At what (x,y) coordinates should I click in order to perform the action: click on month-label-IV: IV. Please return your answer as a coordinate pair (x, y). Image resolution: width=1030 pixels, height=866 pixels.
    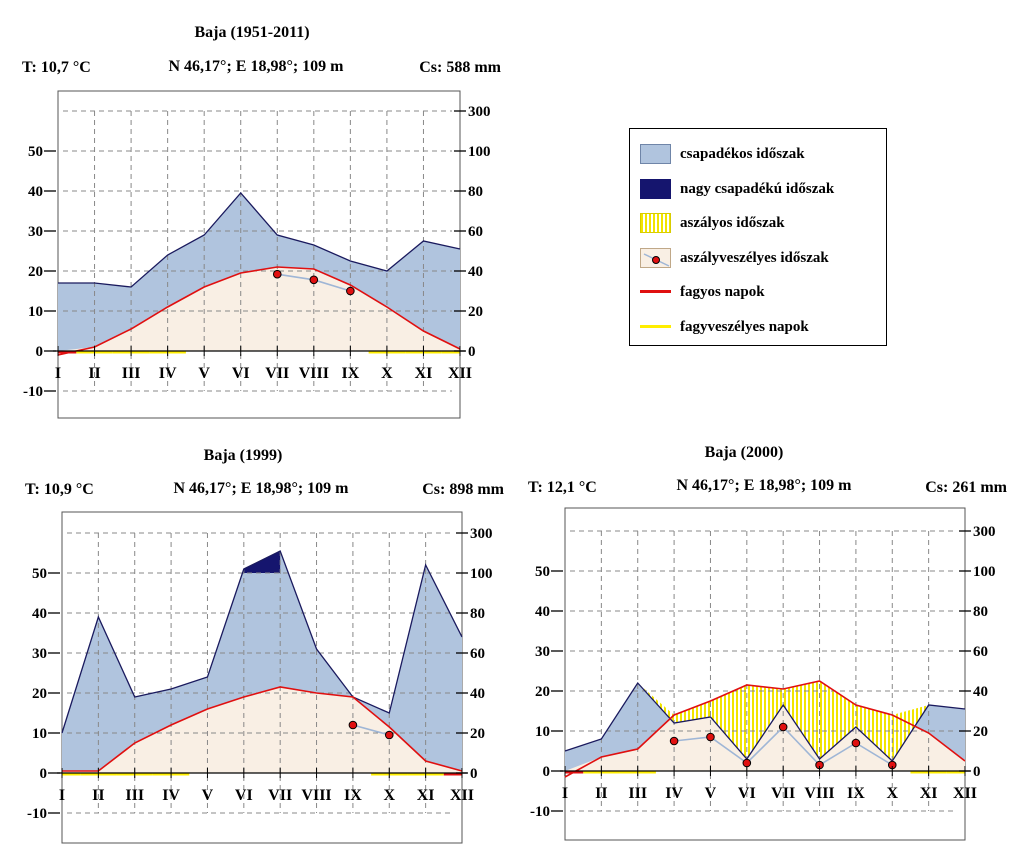
    Looking at the image, I should click on (674, 793).